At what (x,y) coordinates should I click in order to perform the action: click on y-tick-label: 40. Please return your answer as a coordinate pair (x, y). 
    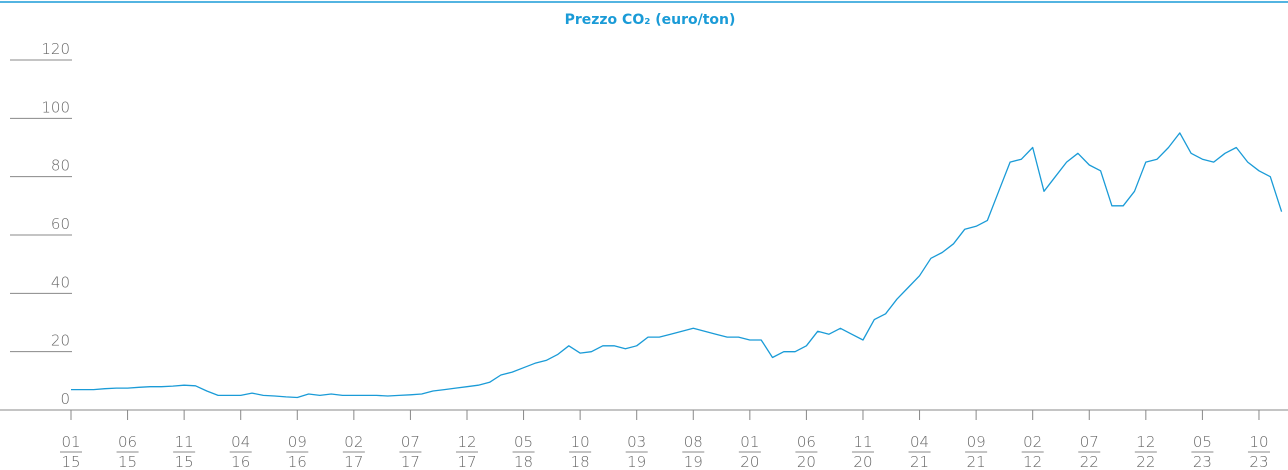
    Looking at the image, I should click on (60, 282).